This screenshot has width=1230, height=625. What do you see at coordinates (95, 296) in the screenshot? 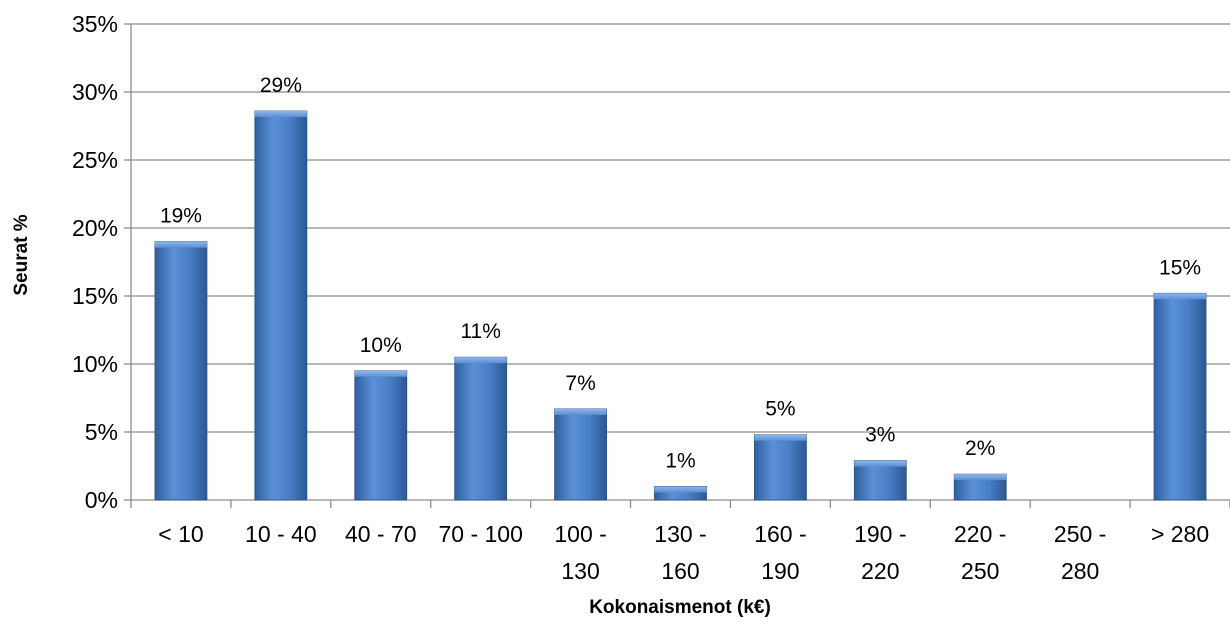
I see `y-tick-label: 15%` at bounding box center [95, 296].